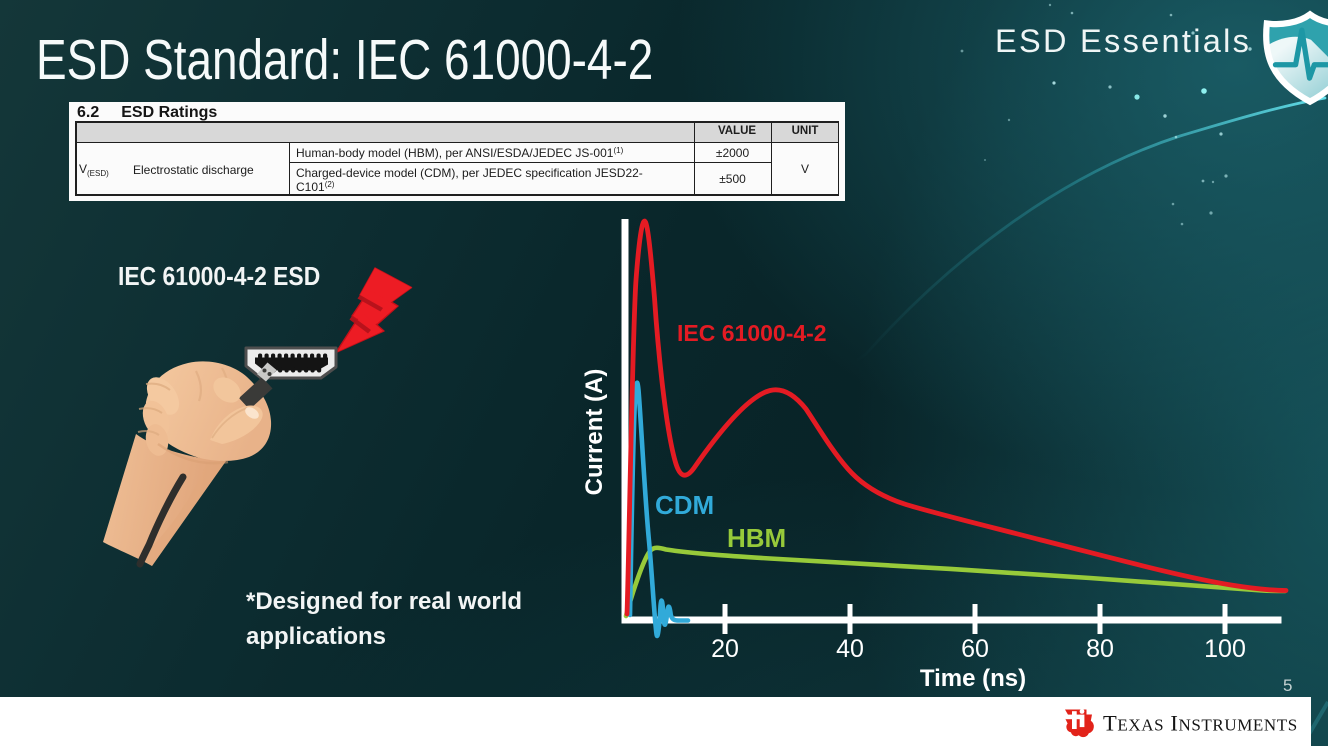  I want to click on svg-text: 100, so click(1225, 649).